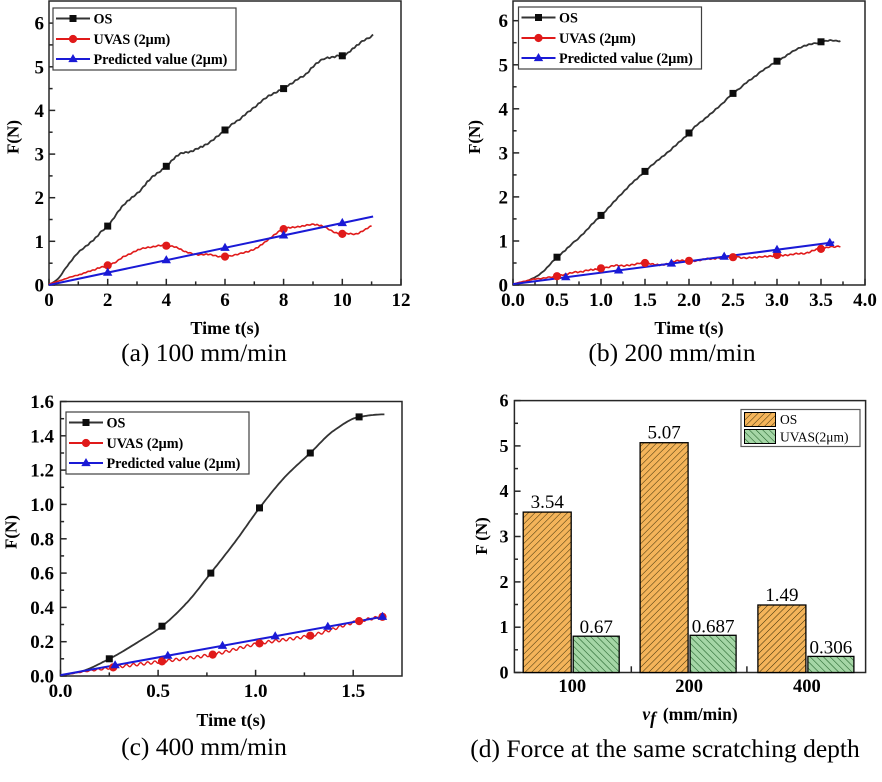  Describe the element at coordinates (400, 300) in the screenshot. I see `svg-text: 12` at that location.